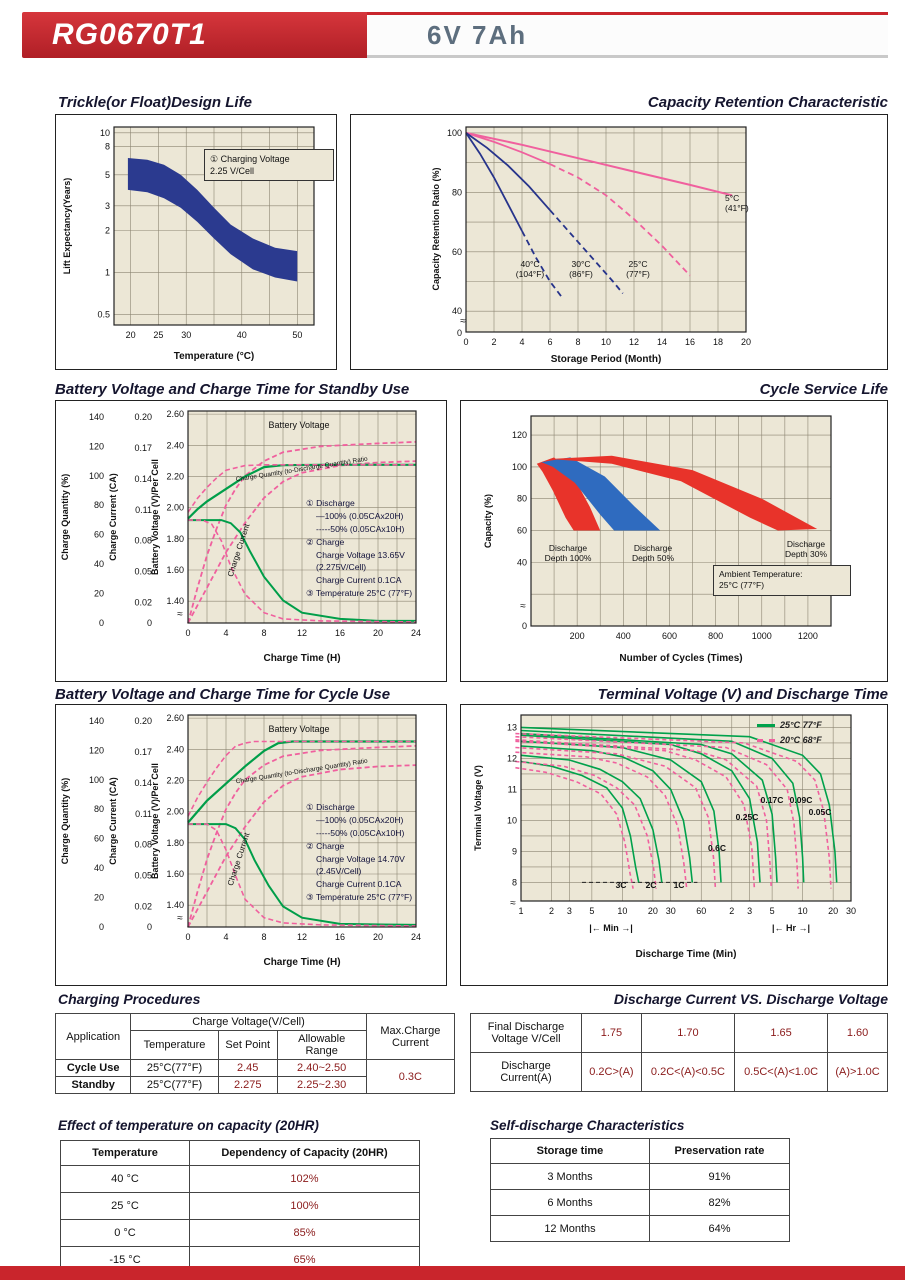  What do you see at coordinates (107, 206) in the screenshot?
I see `svg-text: 3` at bounding box center [107, 206].